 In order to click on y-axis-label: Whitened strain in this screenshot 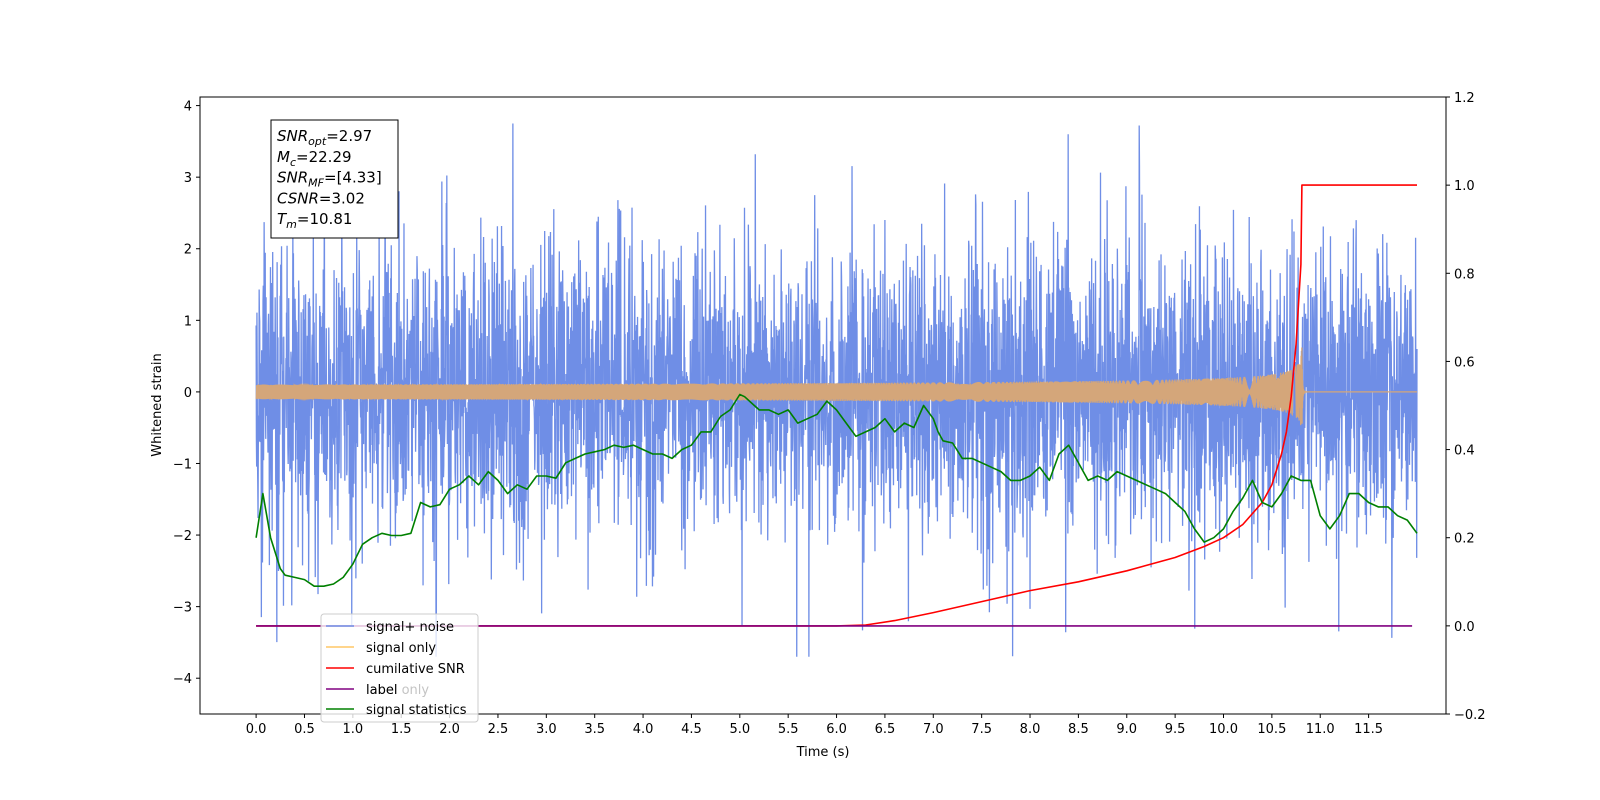, I will do `click(157, 404)`.